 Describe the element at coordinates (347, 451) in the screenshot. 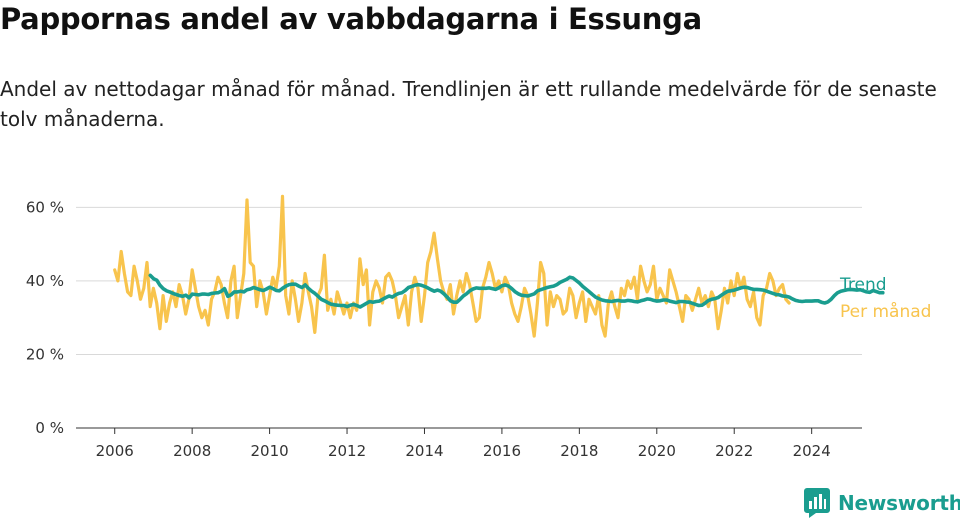

I see `x-tick-label: 2012` at that location.